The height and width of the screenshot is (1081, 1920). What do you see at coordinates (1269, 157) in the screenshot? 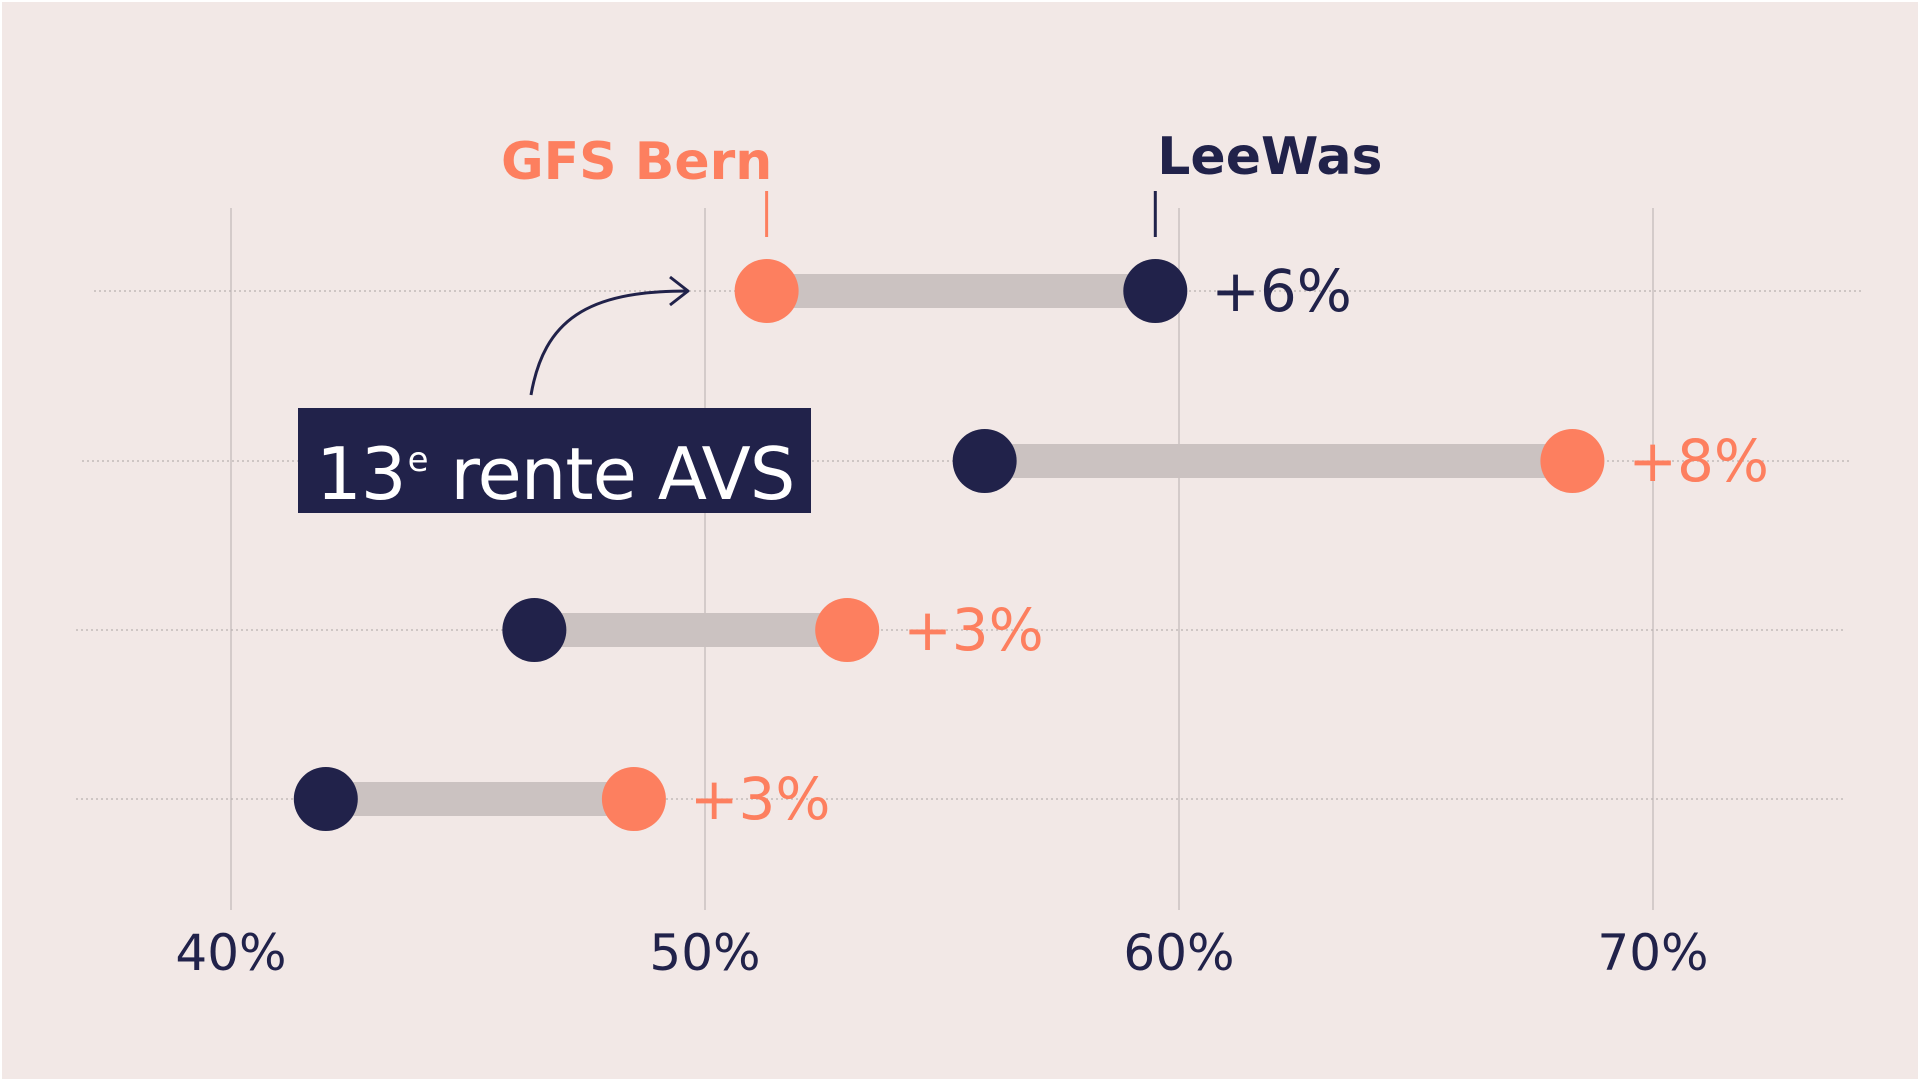
I see `legend-leewas-label: LeeWas` at bounding box center [1269, 157].